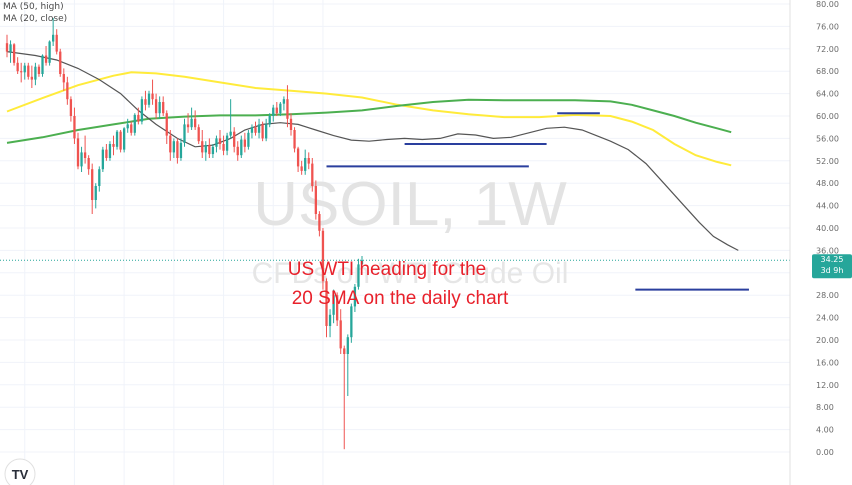  I want to click on watermark-description: CFDs on WTI Crude Oil, so click(410, 273).